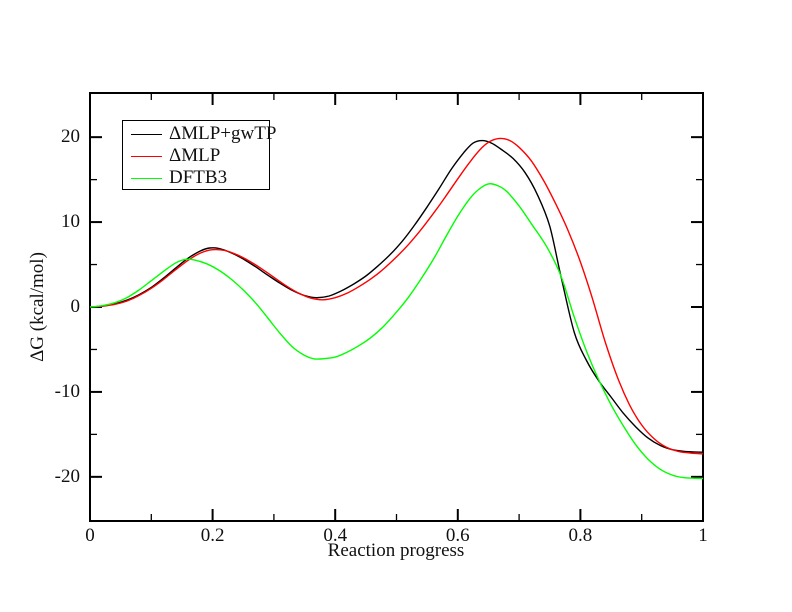  I want to click on x-tick-label-0.8: 0.8, so click(580, 535).